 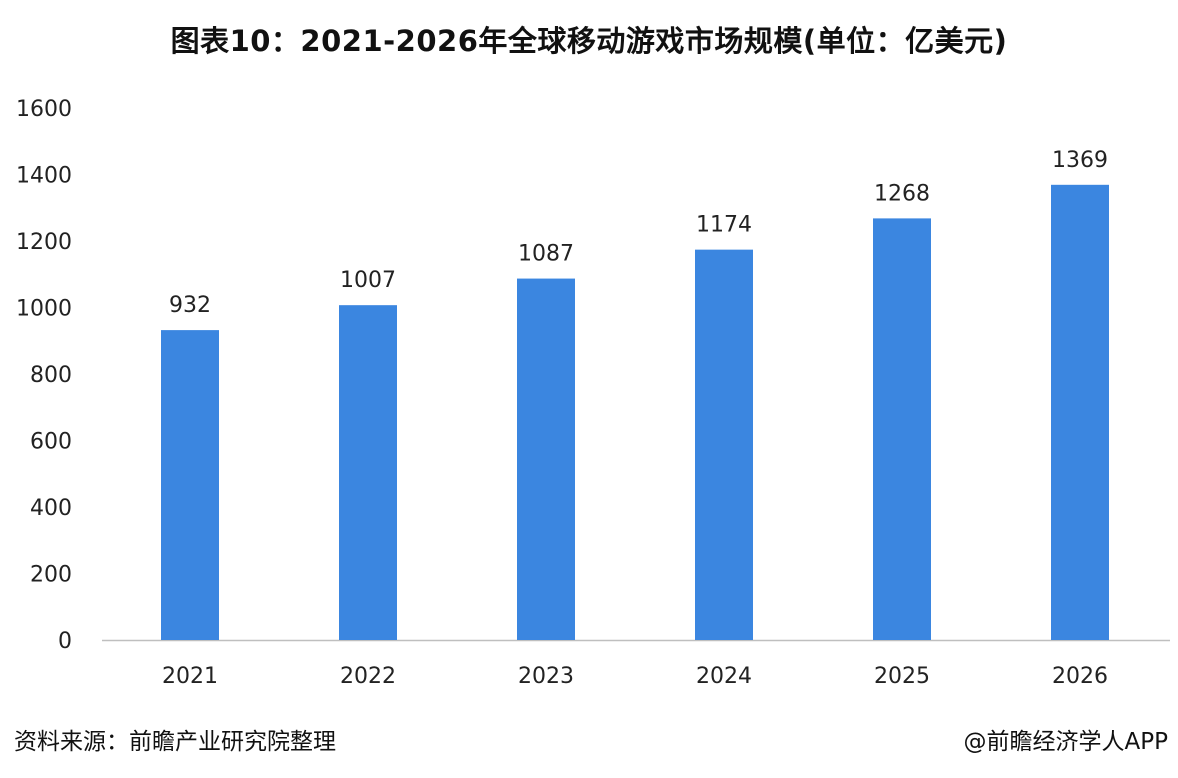 I want to click on bar-2023, so click(x=546, y=459).